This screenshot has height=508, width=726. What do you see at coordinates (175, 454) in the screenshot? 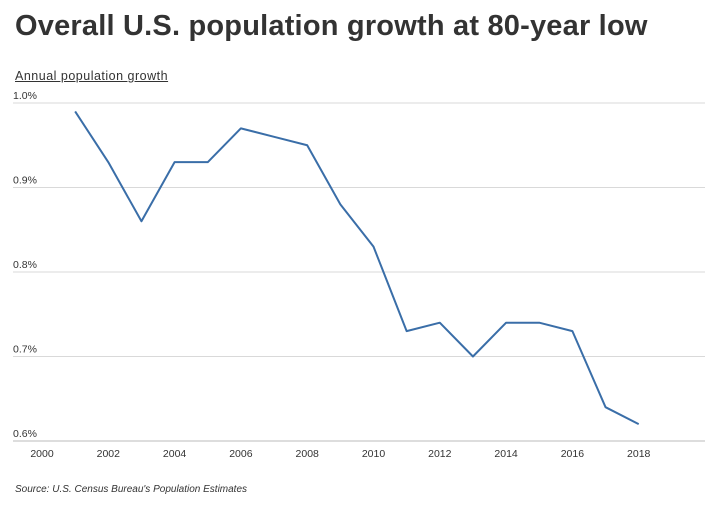
I see `x-tick-label: 2004` at bounding box center [175, 454].